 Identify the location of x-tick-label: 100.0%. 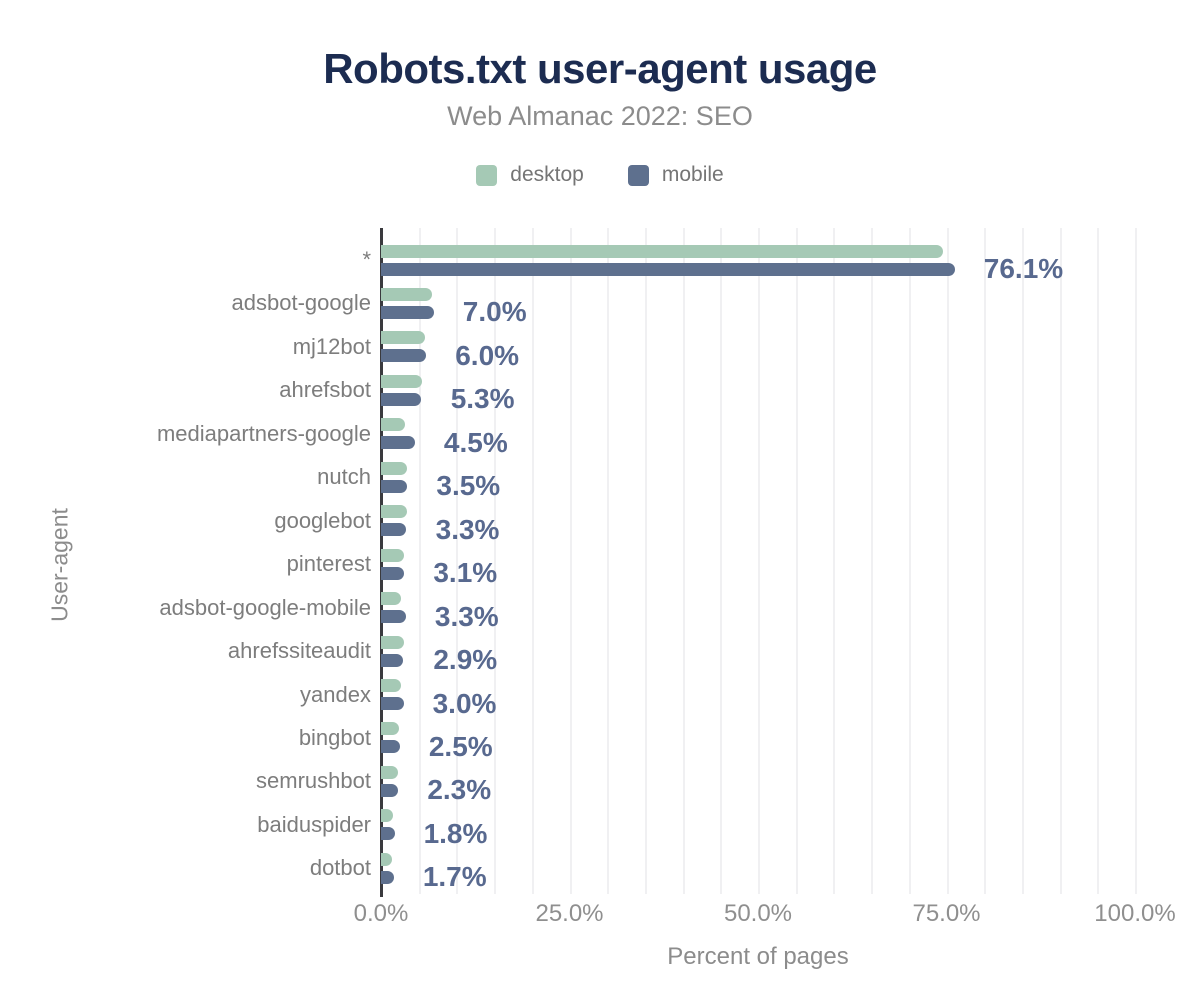
(1135, 913).